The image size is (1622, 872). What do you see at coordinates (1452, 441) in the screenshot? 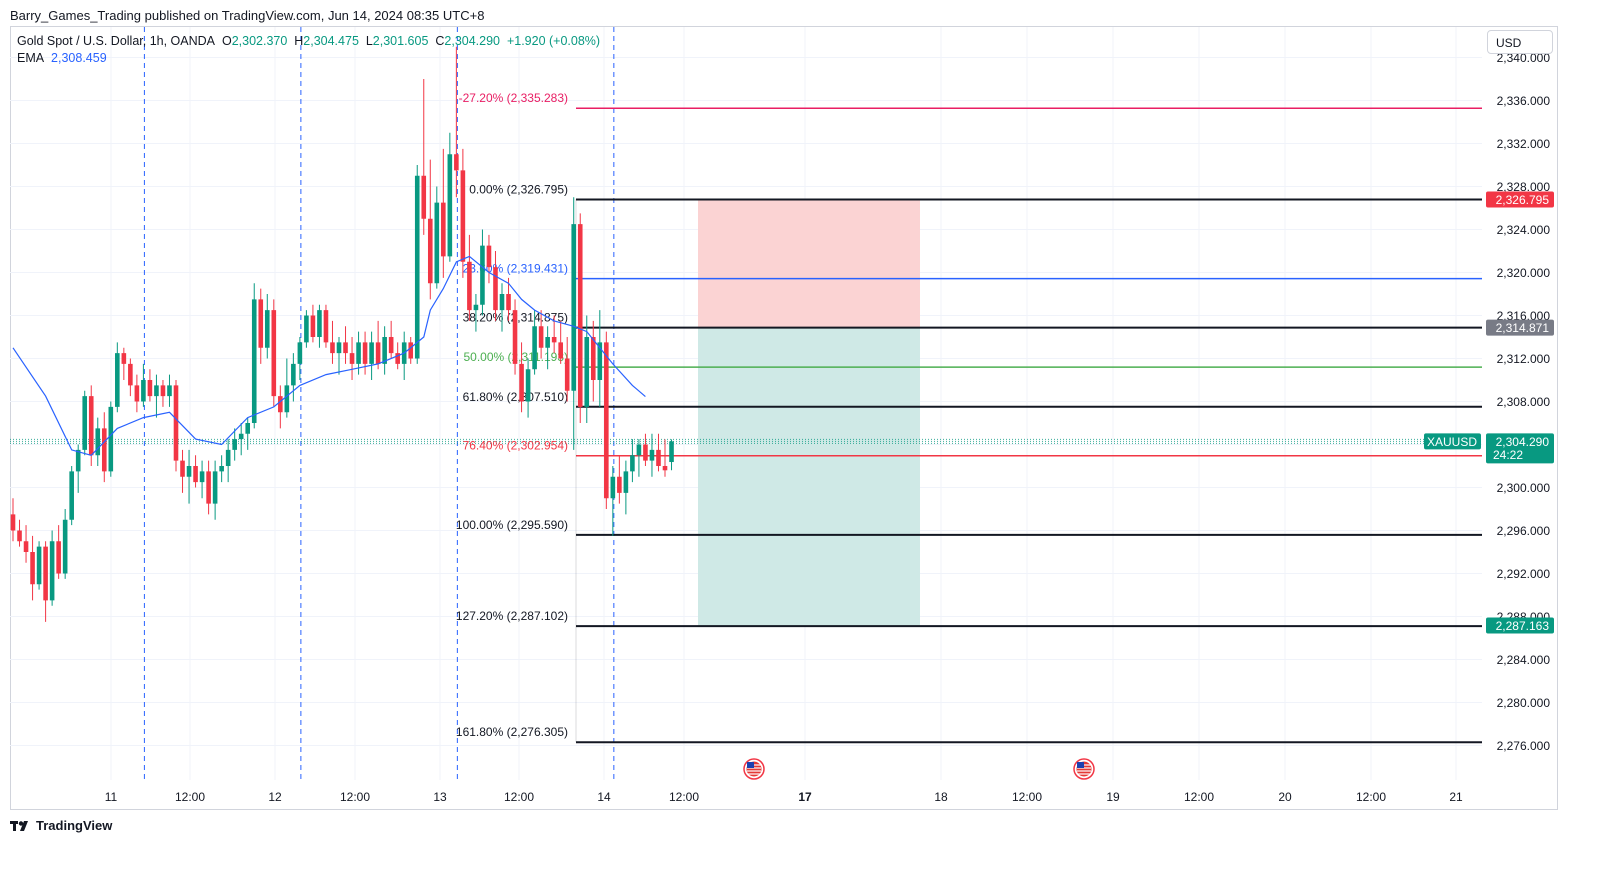
I see `symbol-tag-bg` at bounding box center [1452, 441].